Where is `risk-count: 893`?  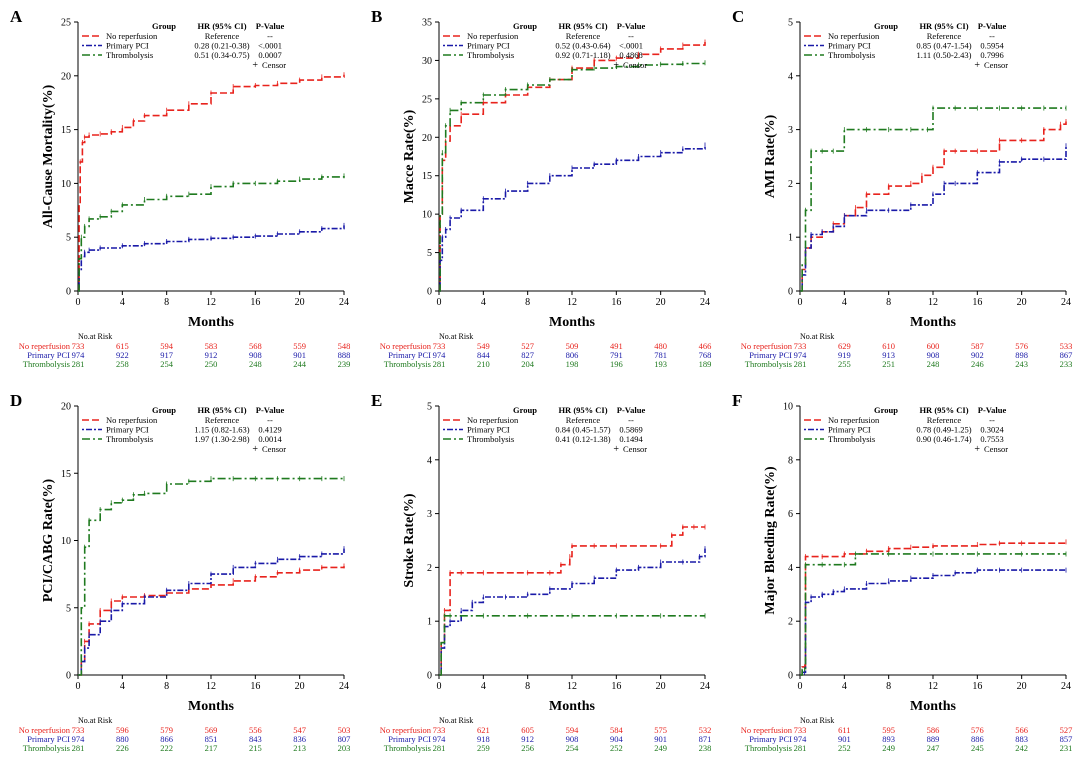 risk-count: 893 is located at coordinates (888, 739).